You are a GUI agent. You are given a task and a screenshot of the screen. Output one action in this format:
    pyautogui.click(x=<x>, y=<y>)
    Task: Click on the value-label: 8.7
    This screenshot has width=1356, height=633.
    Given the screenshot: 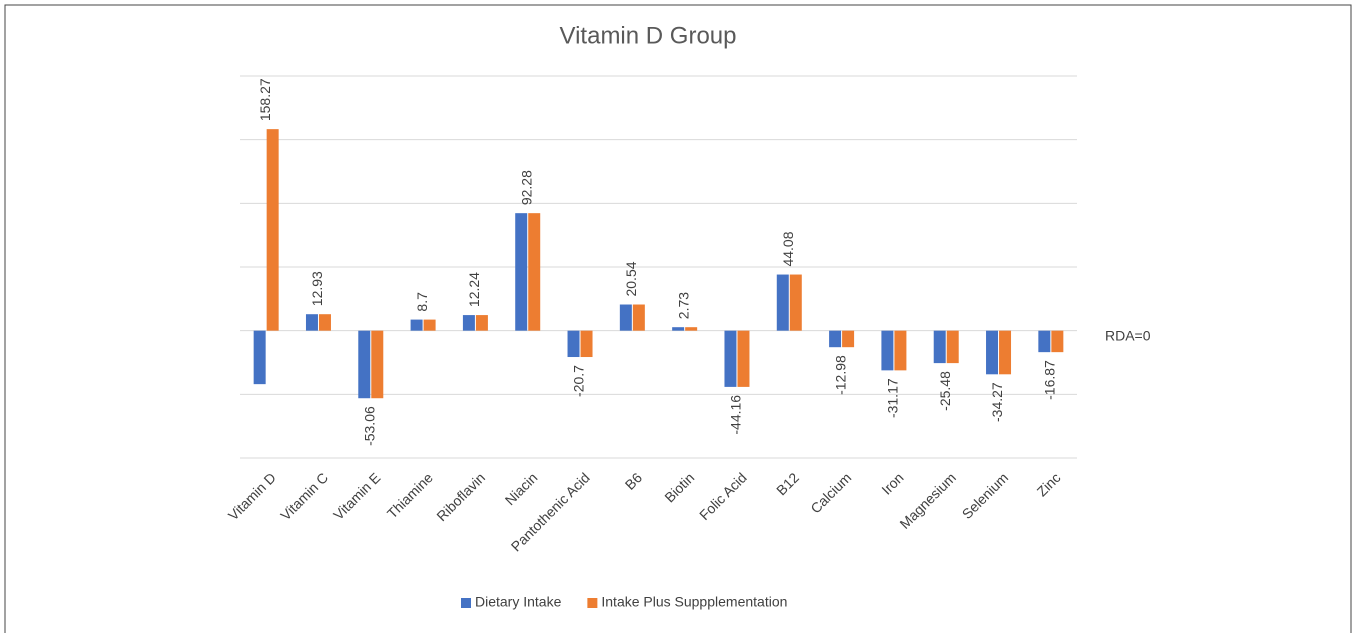 What is the action you would take?
    pyautogui.click(x=422, y=302)
    